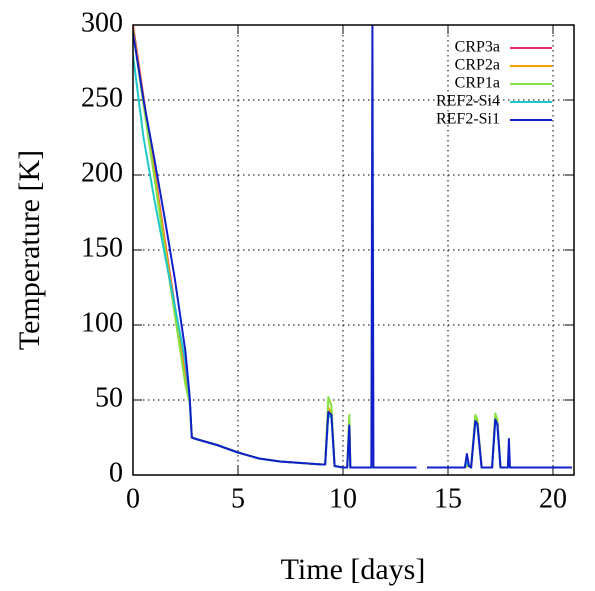 The width and height of the screenshot is (595, 591). What do you see at coordinates (102, 322) in the screenshot?
I see `y-tick-label: 100` at bounding box center [102, 322].